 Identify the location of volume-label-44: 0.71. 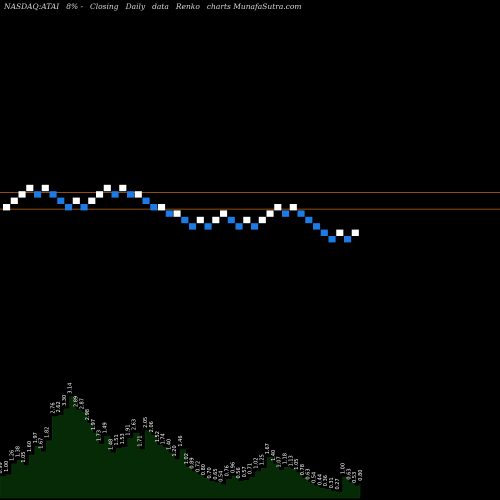
(251, 468).